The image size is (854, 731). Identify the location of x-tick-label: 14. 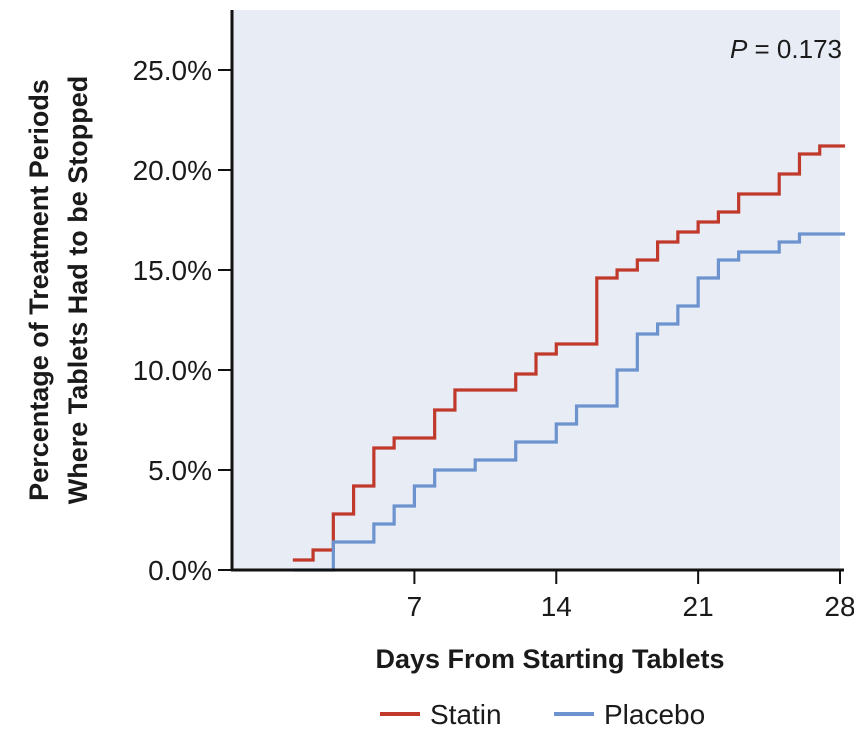
(556, 606).